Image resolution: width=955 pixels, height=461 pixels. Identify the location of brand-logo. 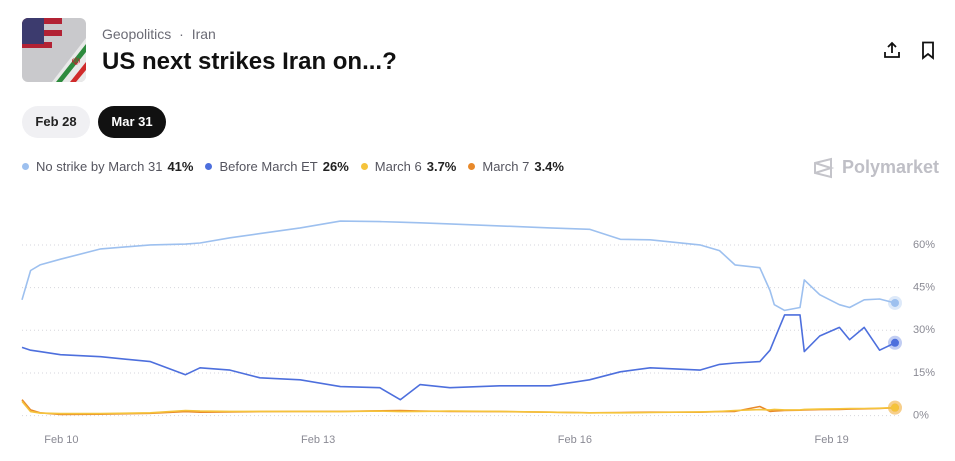
(824, 168).